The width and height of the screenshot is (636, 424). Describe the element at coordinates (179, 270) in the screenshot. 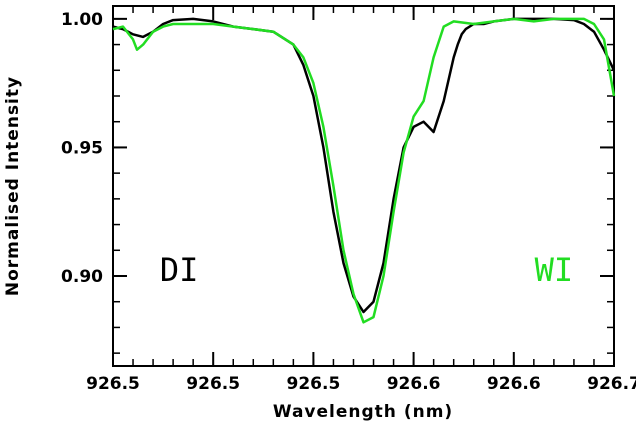

I see `series-annotation-di: DI` at that location.